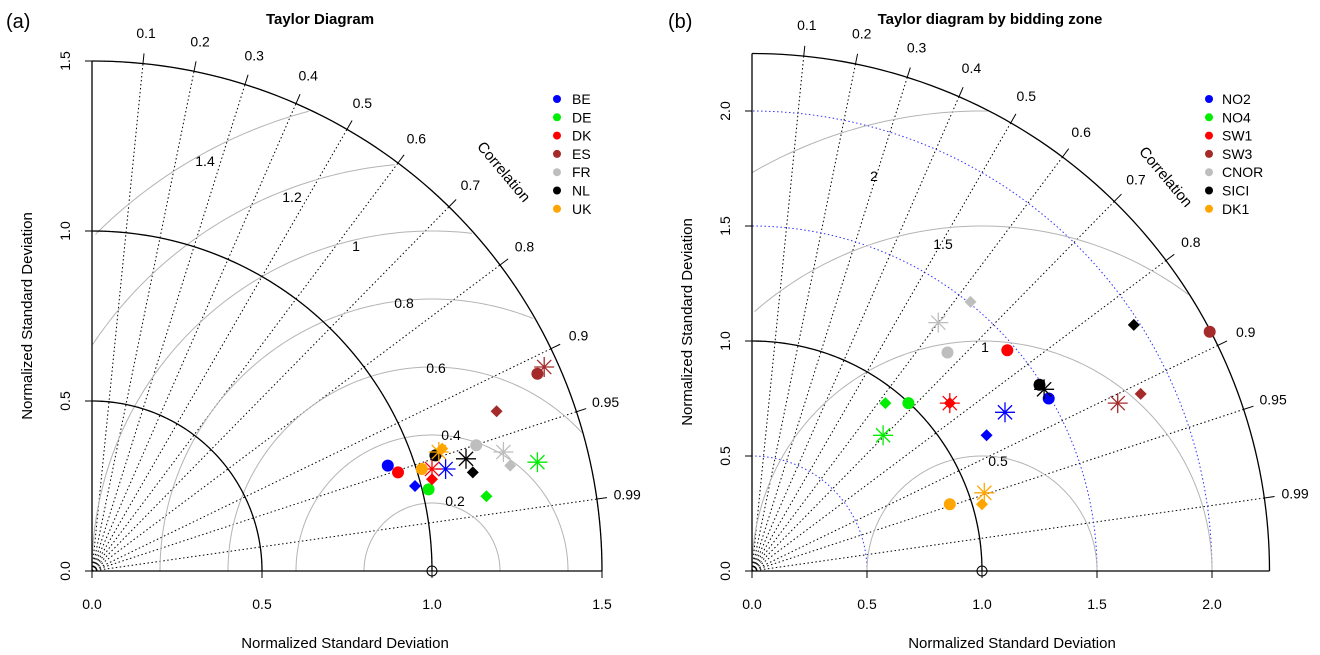  Describe the element at coordinates (404, 303) in the screenshot. I see `rms-label: 0.8` at that location.